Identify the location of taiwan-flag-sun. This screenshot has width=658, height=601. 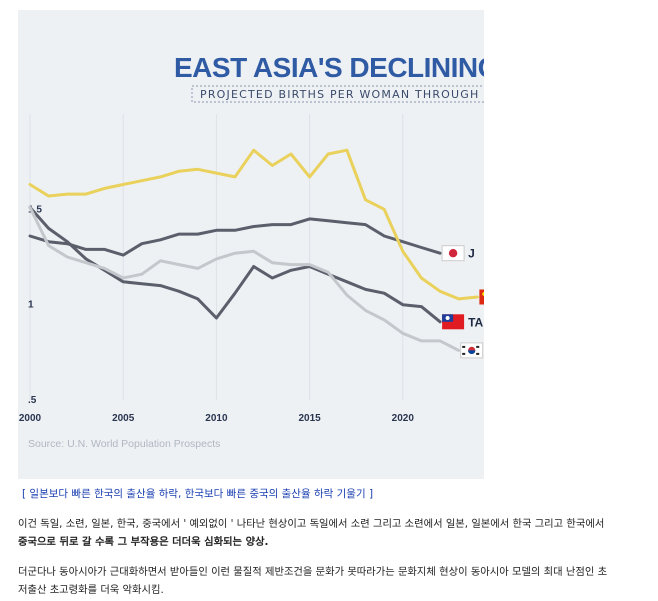
(447, 318).